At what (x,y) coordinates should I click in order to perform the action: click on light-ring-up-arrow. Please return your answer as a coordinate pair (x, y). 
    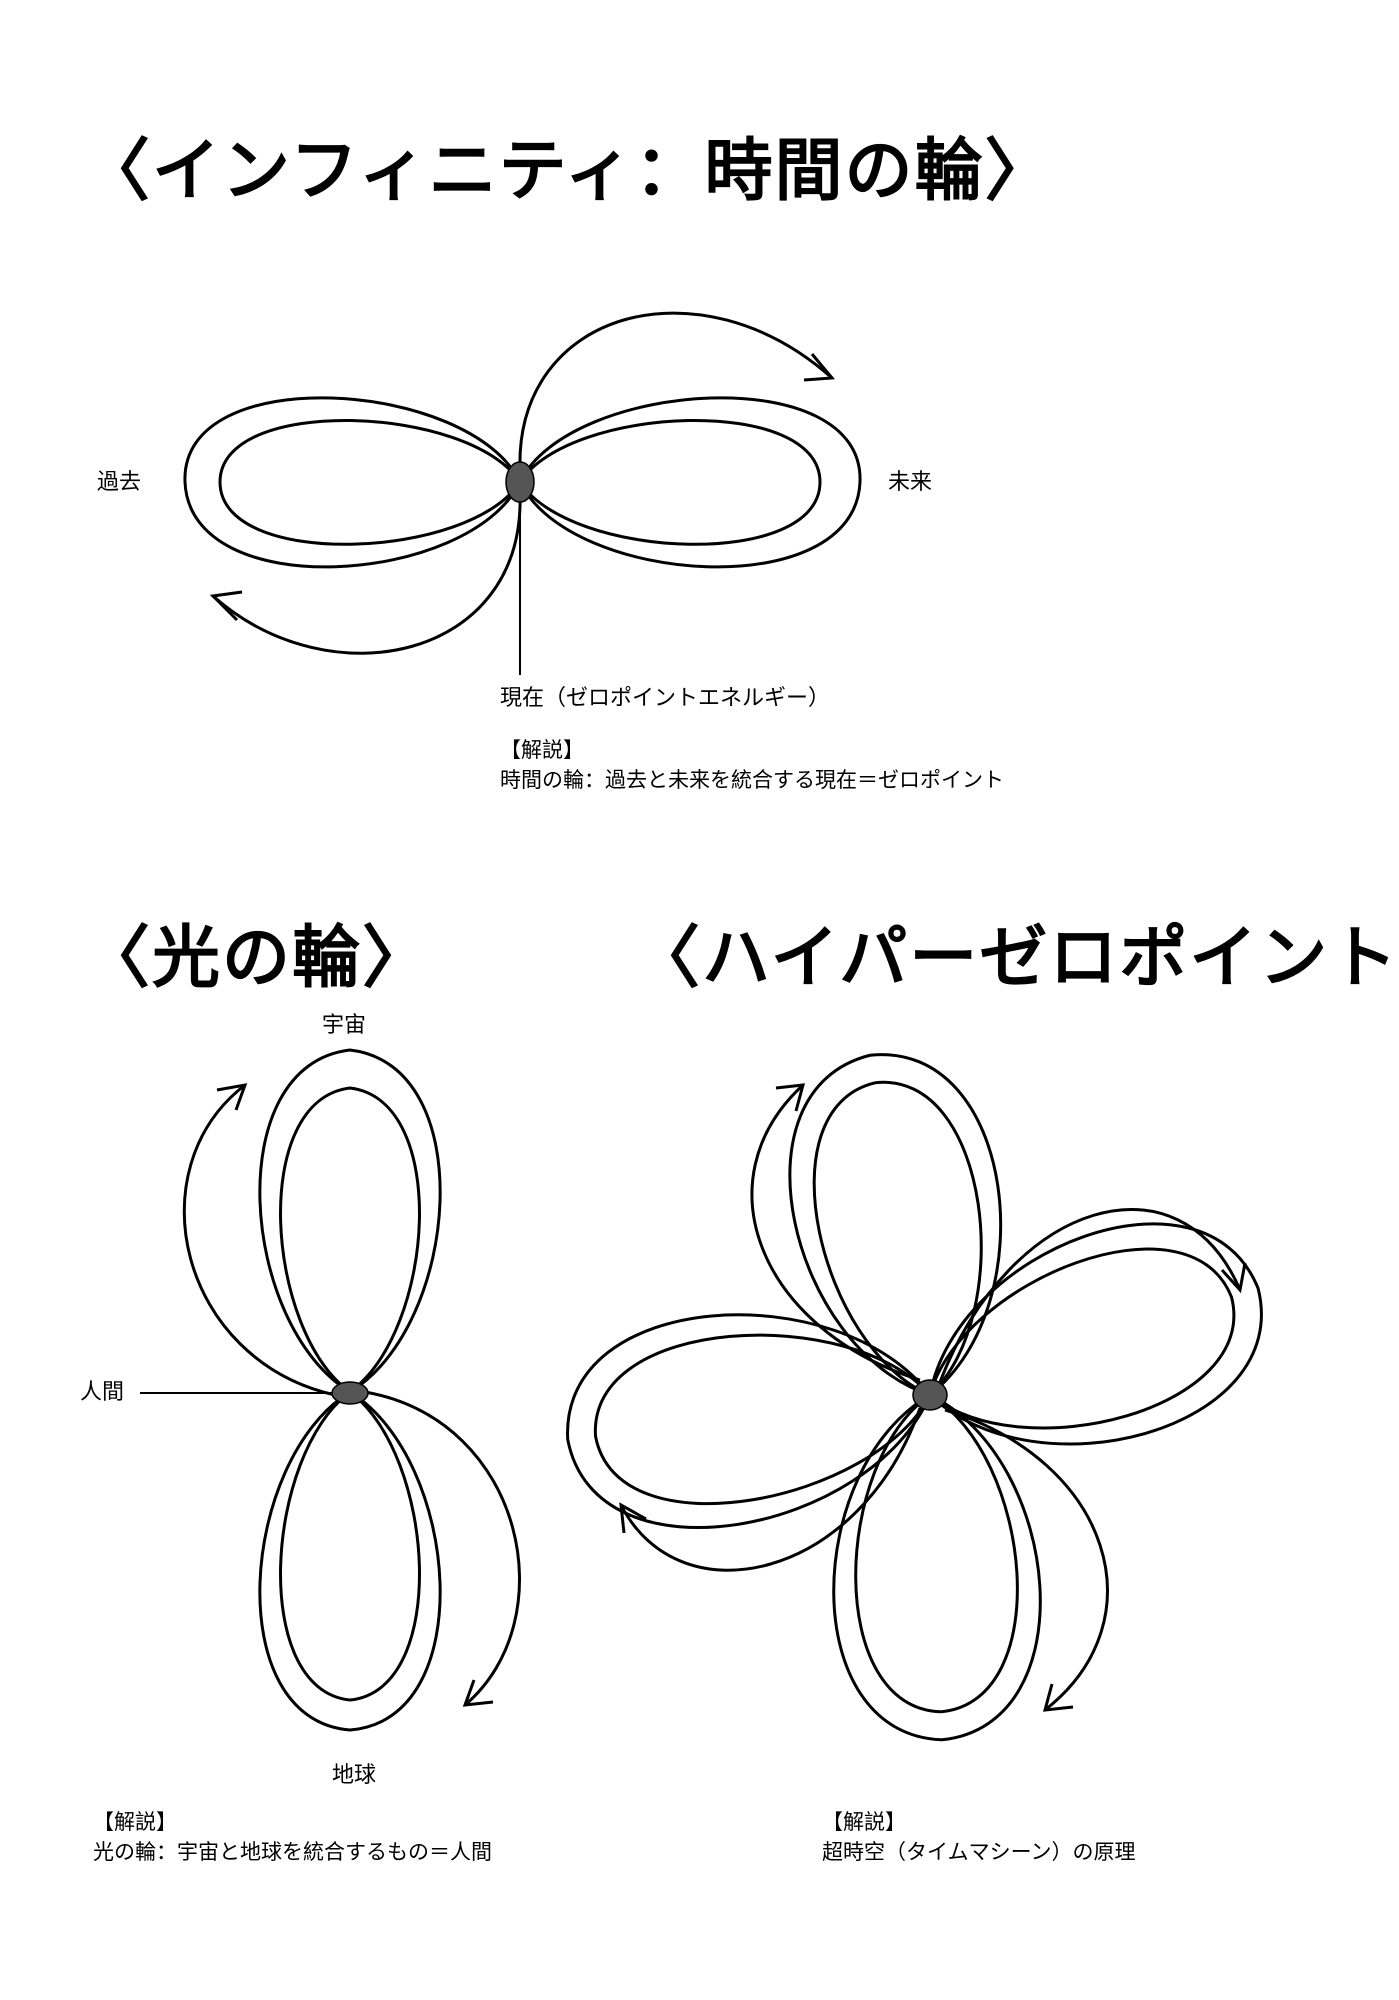
    Looking at the image, I should click on (259, 1240).